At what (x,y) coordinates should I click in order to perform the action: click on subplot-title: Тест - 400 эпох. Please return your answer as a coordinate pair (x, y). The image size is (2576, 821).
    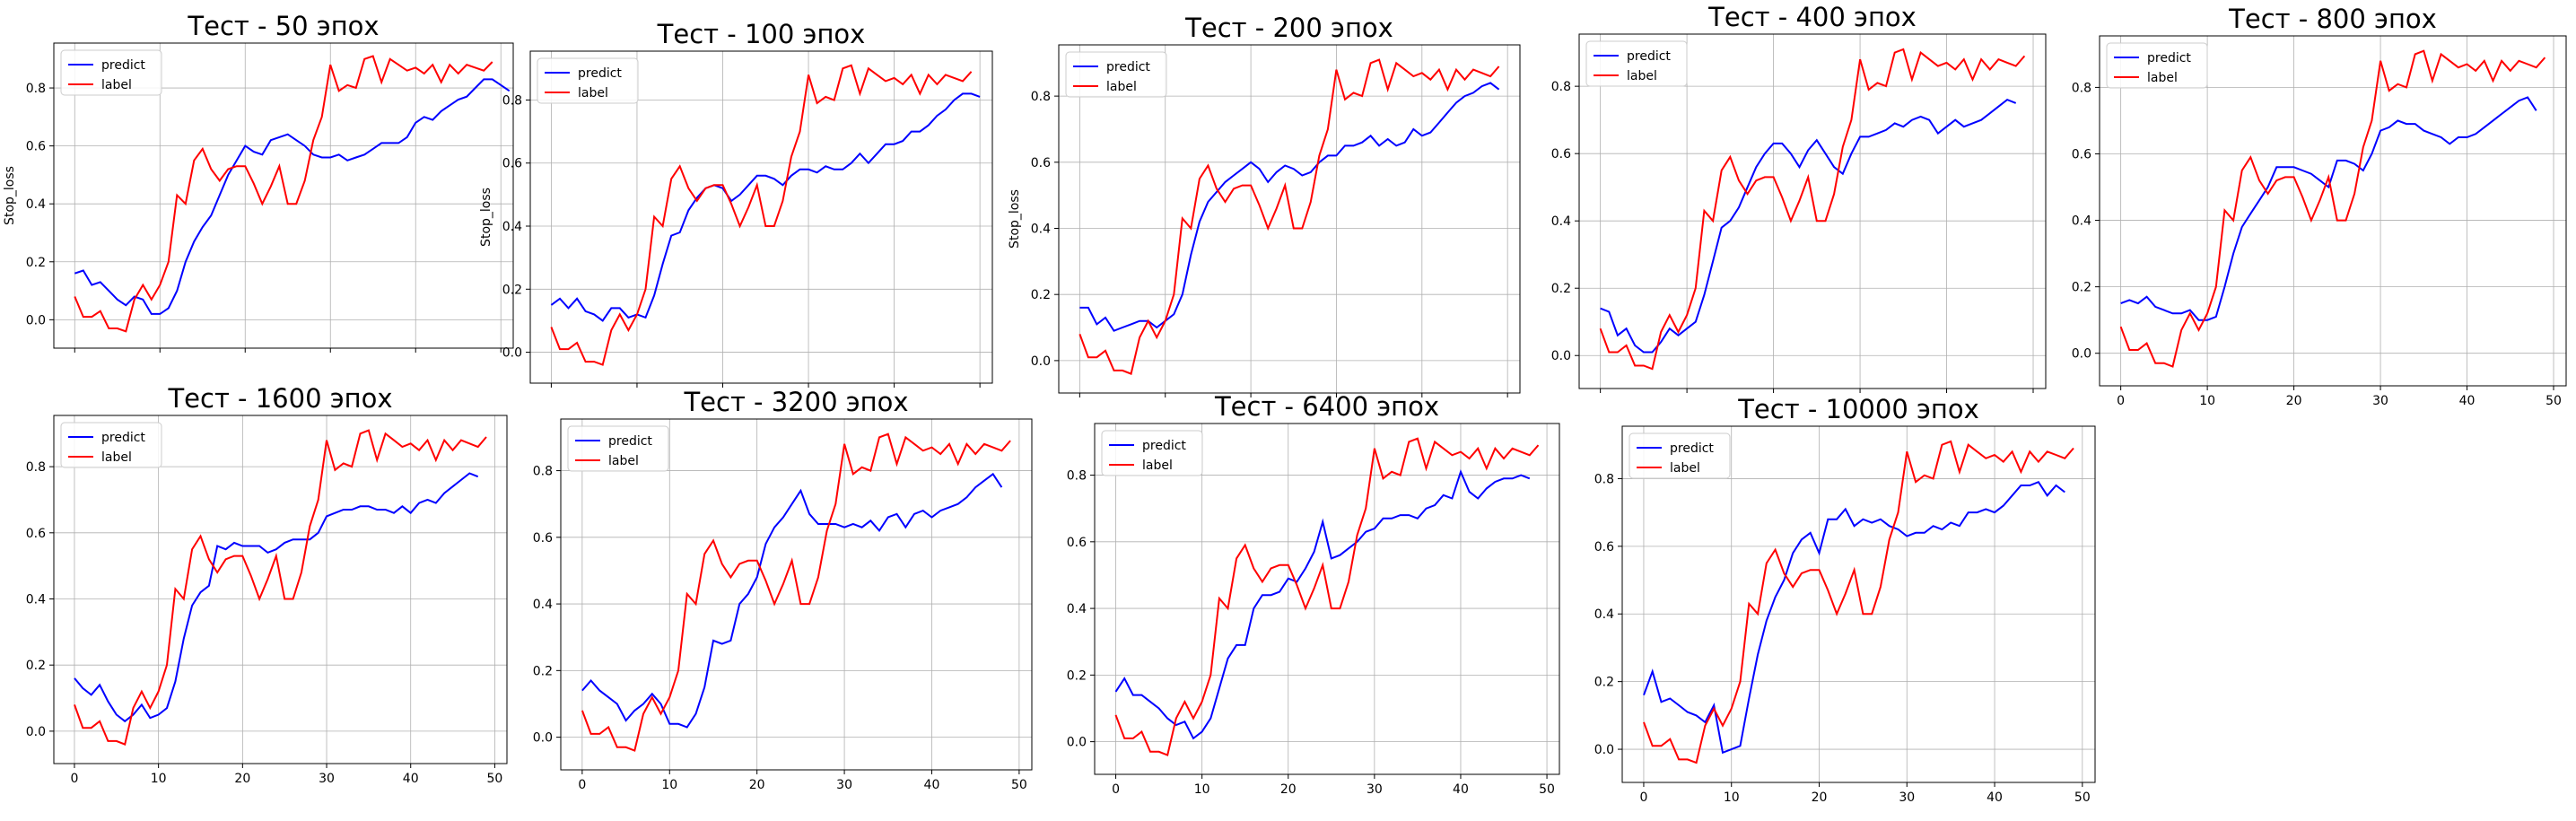
    Looking at the image, I should click on (1812, 17).